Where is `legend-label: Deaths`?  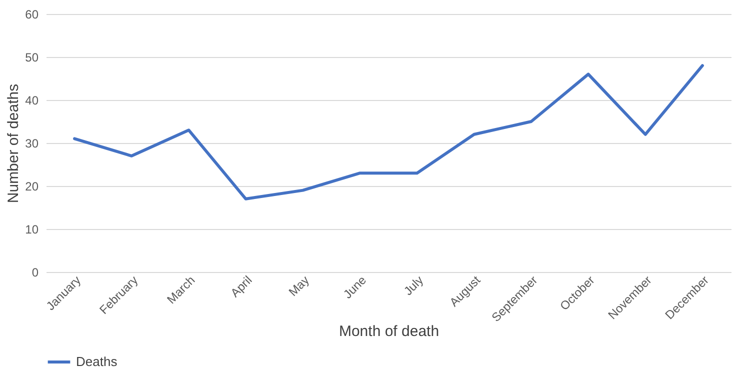
legend-label: Deaths is located at coordinates (97, 361).